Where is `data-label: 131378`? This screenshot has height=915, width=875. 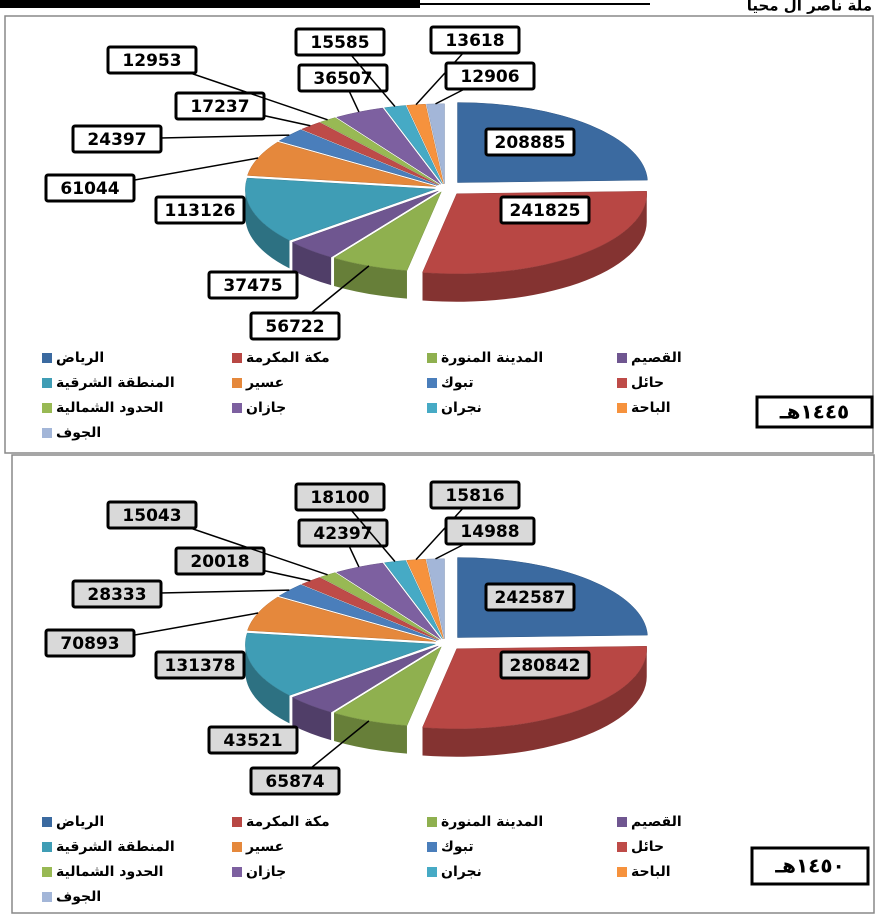
data-label: 131378 is located at coordinates (200, 666).